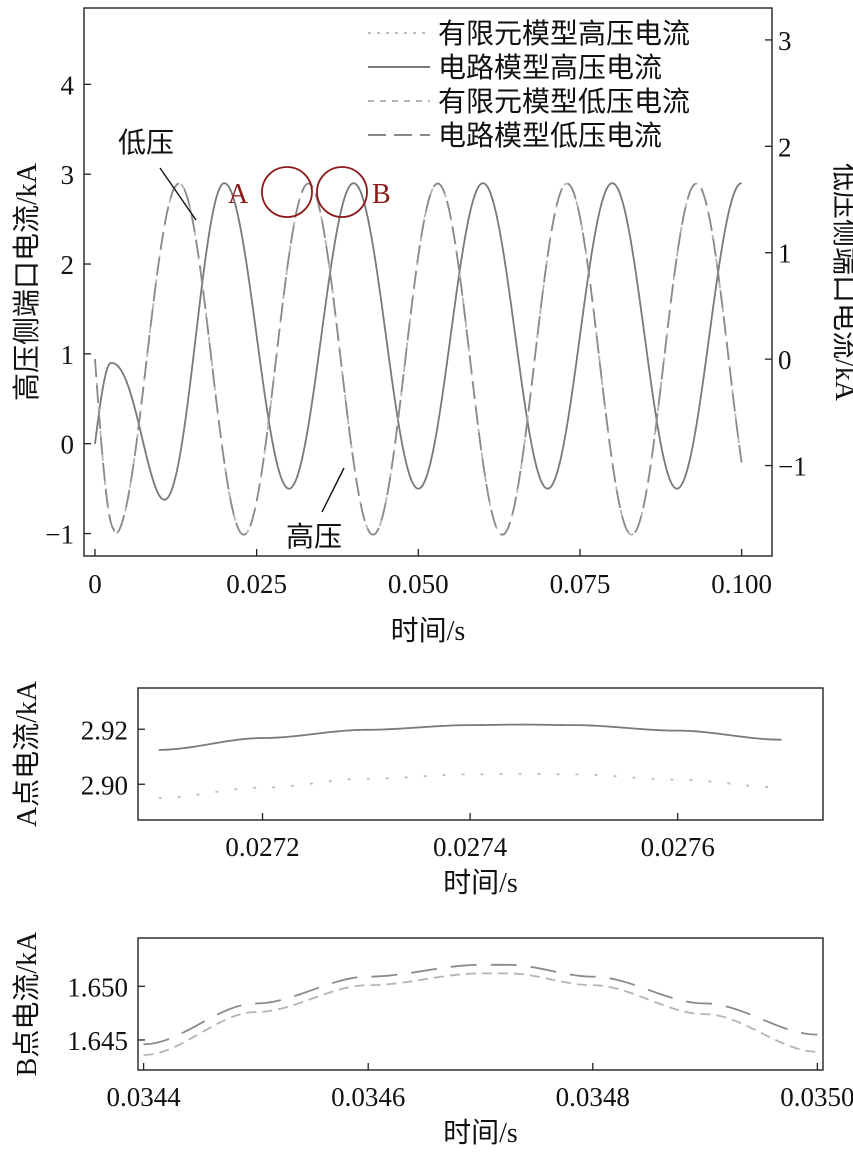 The width and height of the screenshot is (853, 1158). Describe the element at coordinates (97, 987) in the screenshot. I see `y-tick-label: 1.650` at that location.